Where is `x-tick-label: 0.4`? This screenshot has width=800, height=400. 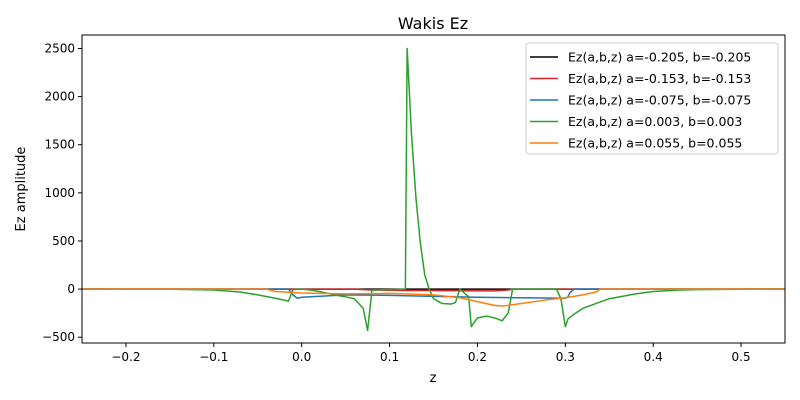
x-tick-label: 0.4 is located at coordinates (653, 357).